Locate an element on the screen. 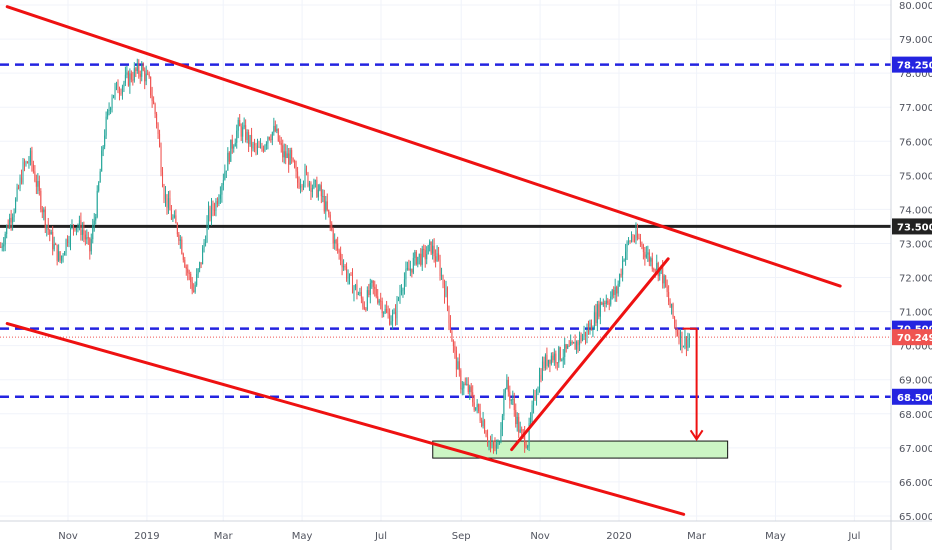  y-tick-label: 75.000 is located at coordinates (915, 176).